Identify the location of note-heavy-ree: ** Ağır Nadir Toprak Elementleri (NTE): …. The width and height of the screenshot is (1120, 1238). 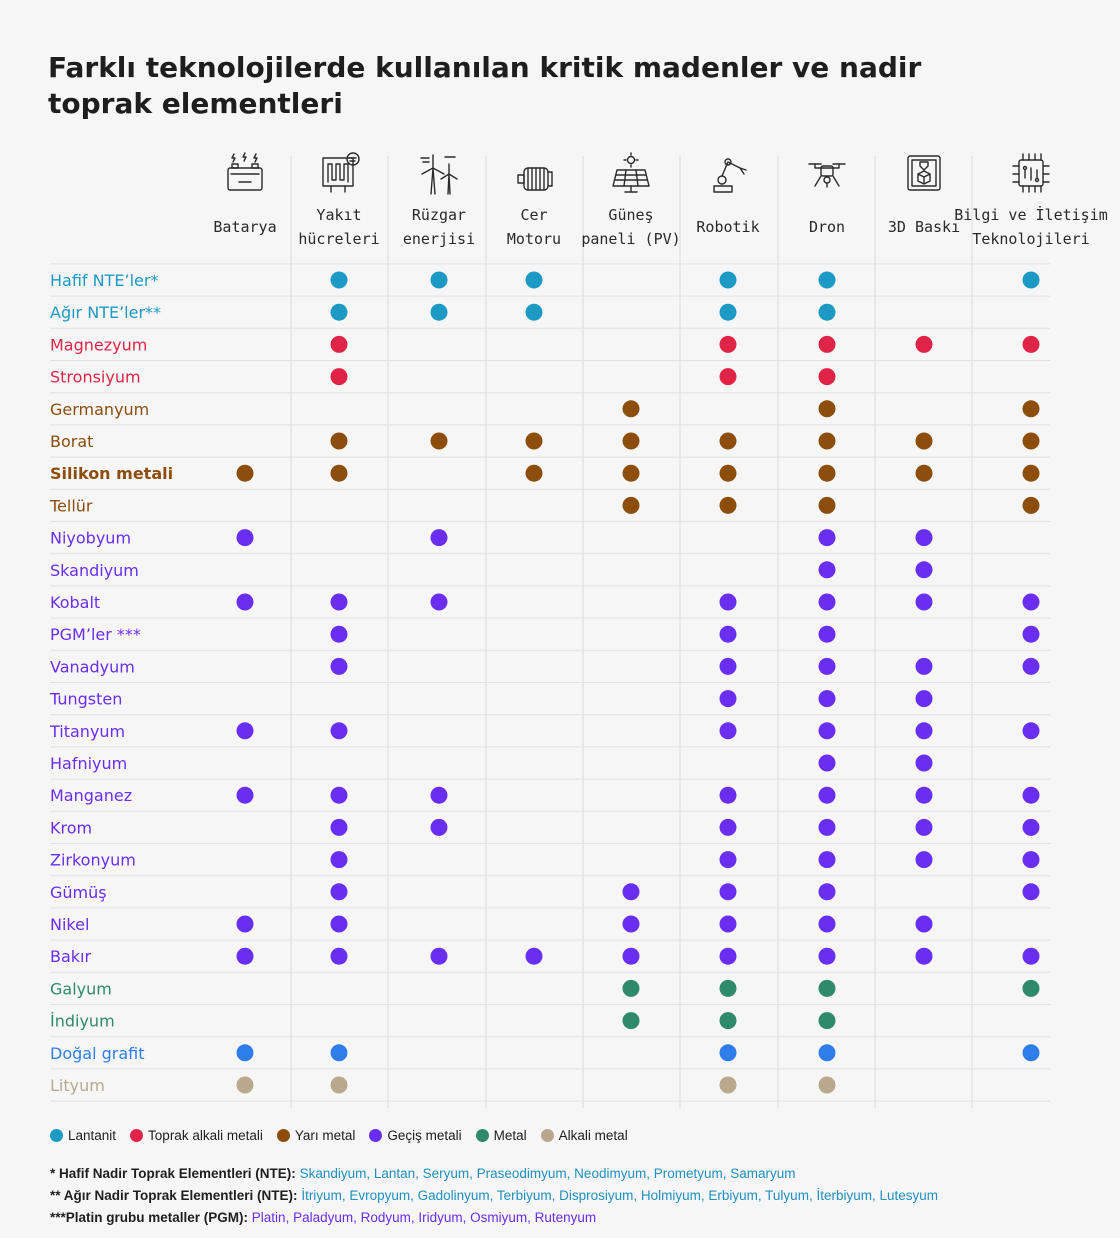
(494, 1195).